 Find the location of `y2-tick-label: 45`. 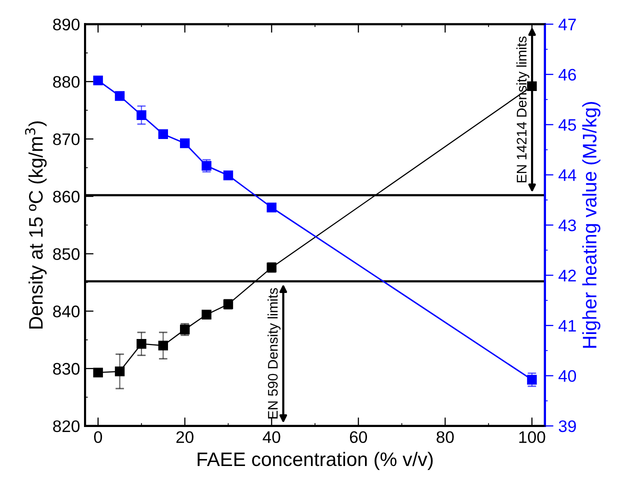

y2-tick-label: 45 is located at coordinates (567, 125).